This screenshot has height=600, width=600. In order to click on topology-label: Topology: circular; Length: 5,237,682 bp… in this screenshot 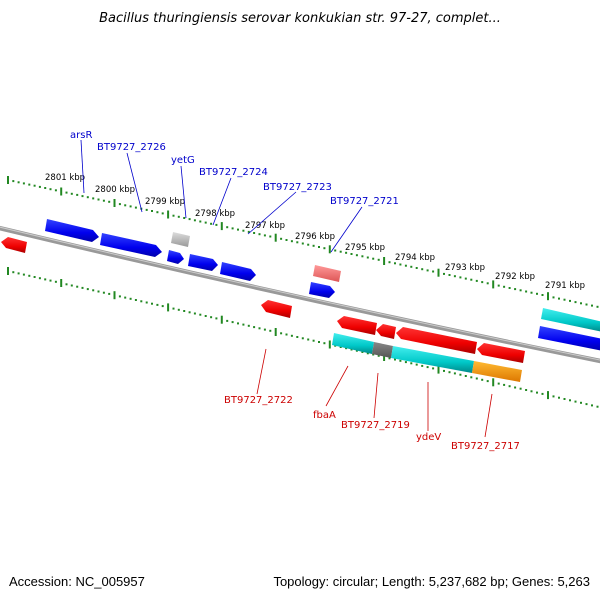, I will do `click(431, 581)`.